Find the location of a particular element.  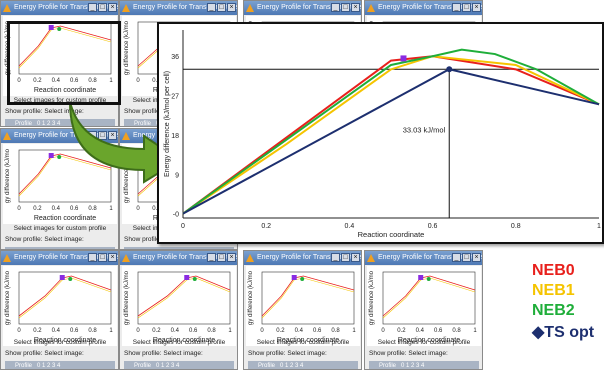

window-title: Energy Profile for Transition State is located at coordinates (66, 7).